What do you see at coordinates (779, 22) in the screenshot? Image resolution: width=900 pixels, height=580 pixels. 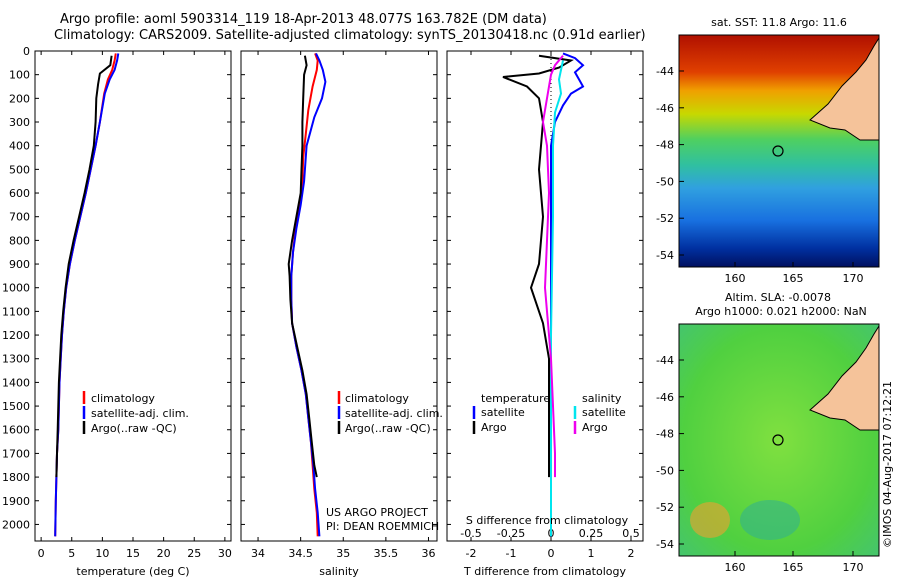 I see `sst-map-title: sat. SST: 11.8 Argo: 11.6` at bounding box center [779, 22].